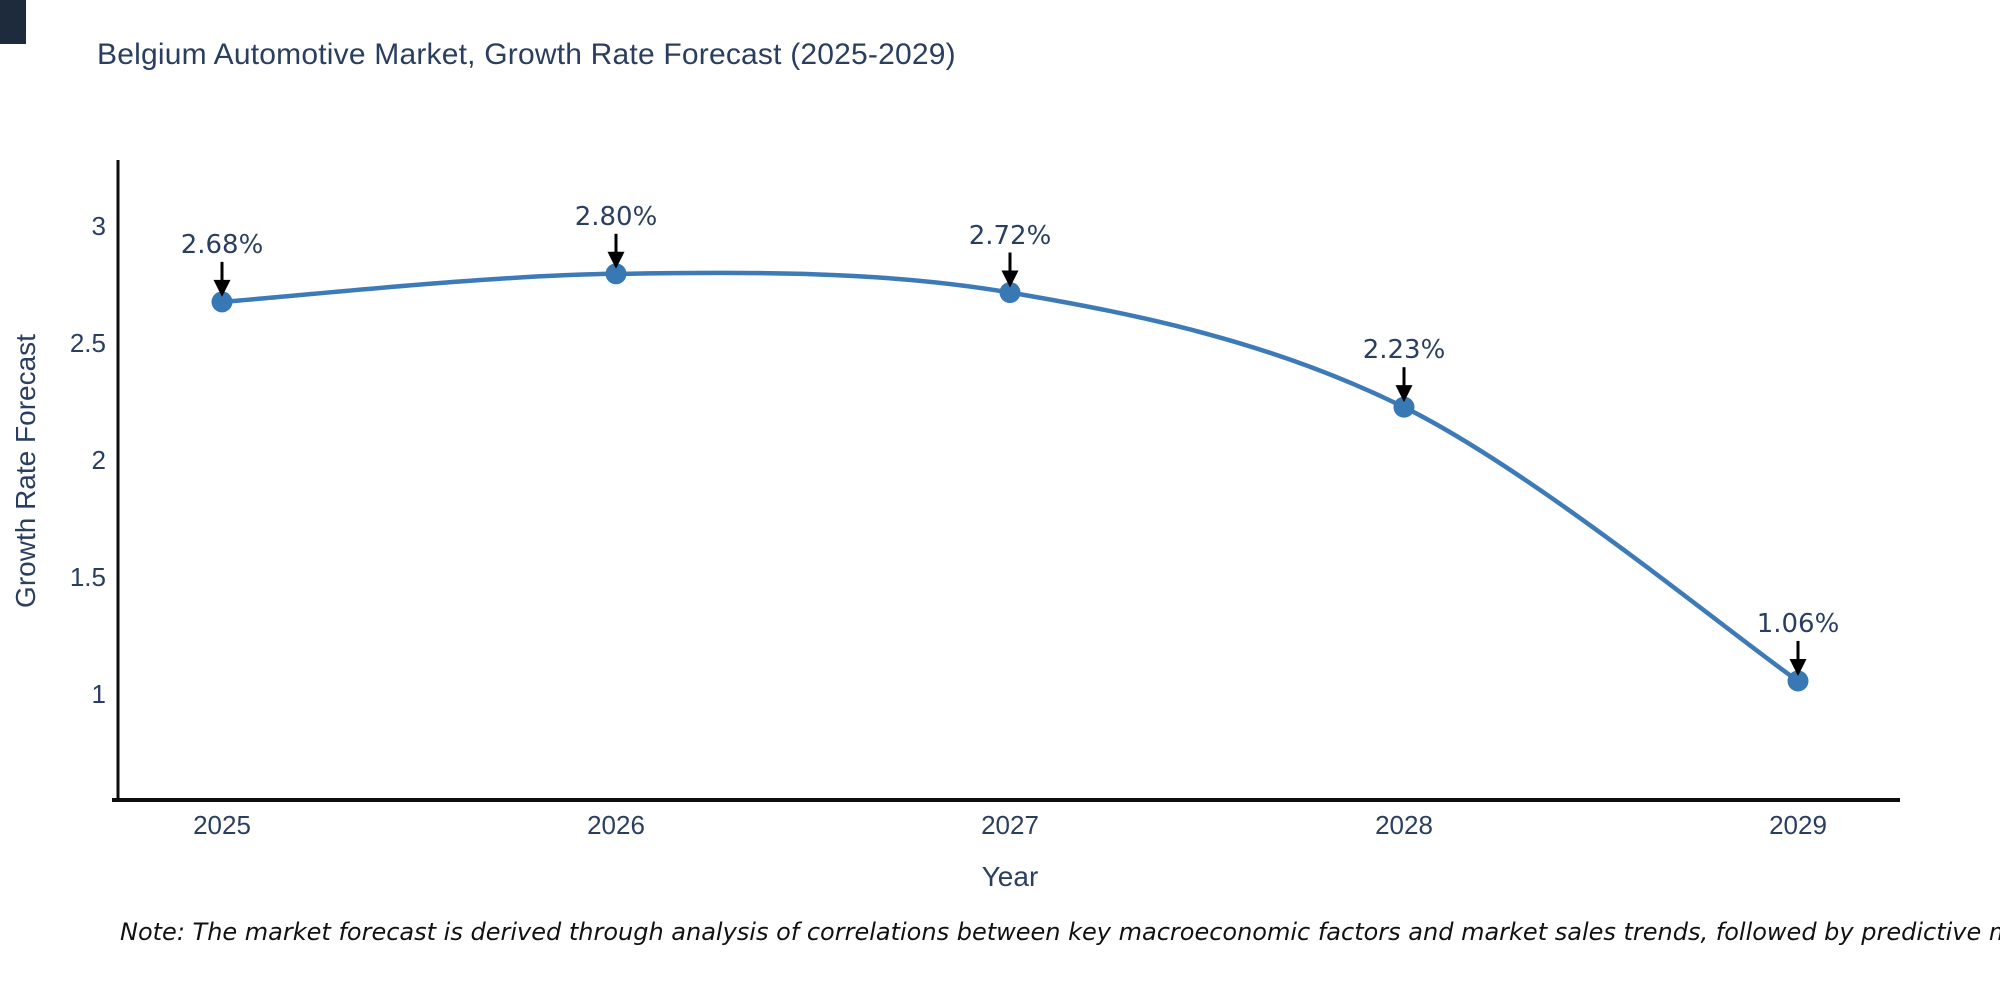 This screenshot has height=1000, width=2000. I want to click on x-axis-title: Year, so click(1010, 876).